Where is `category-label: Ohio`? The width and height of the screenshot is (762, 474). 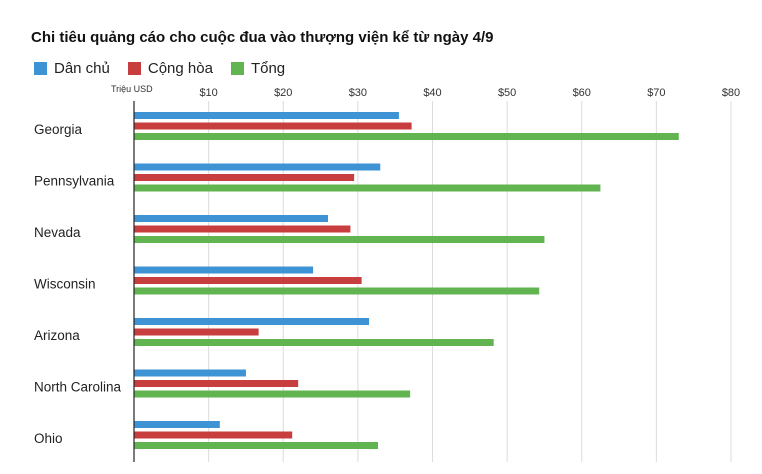
category-label: Ohio is located at coordinates (48, 438).